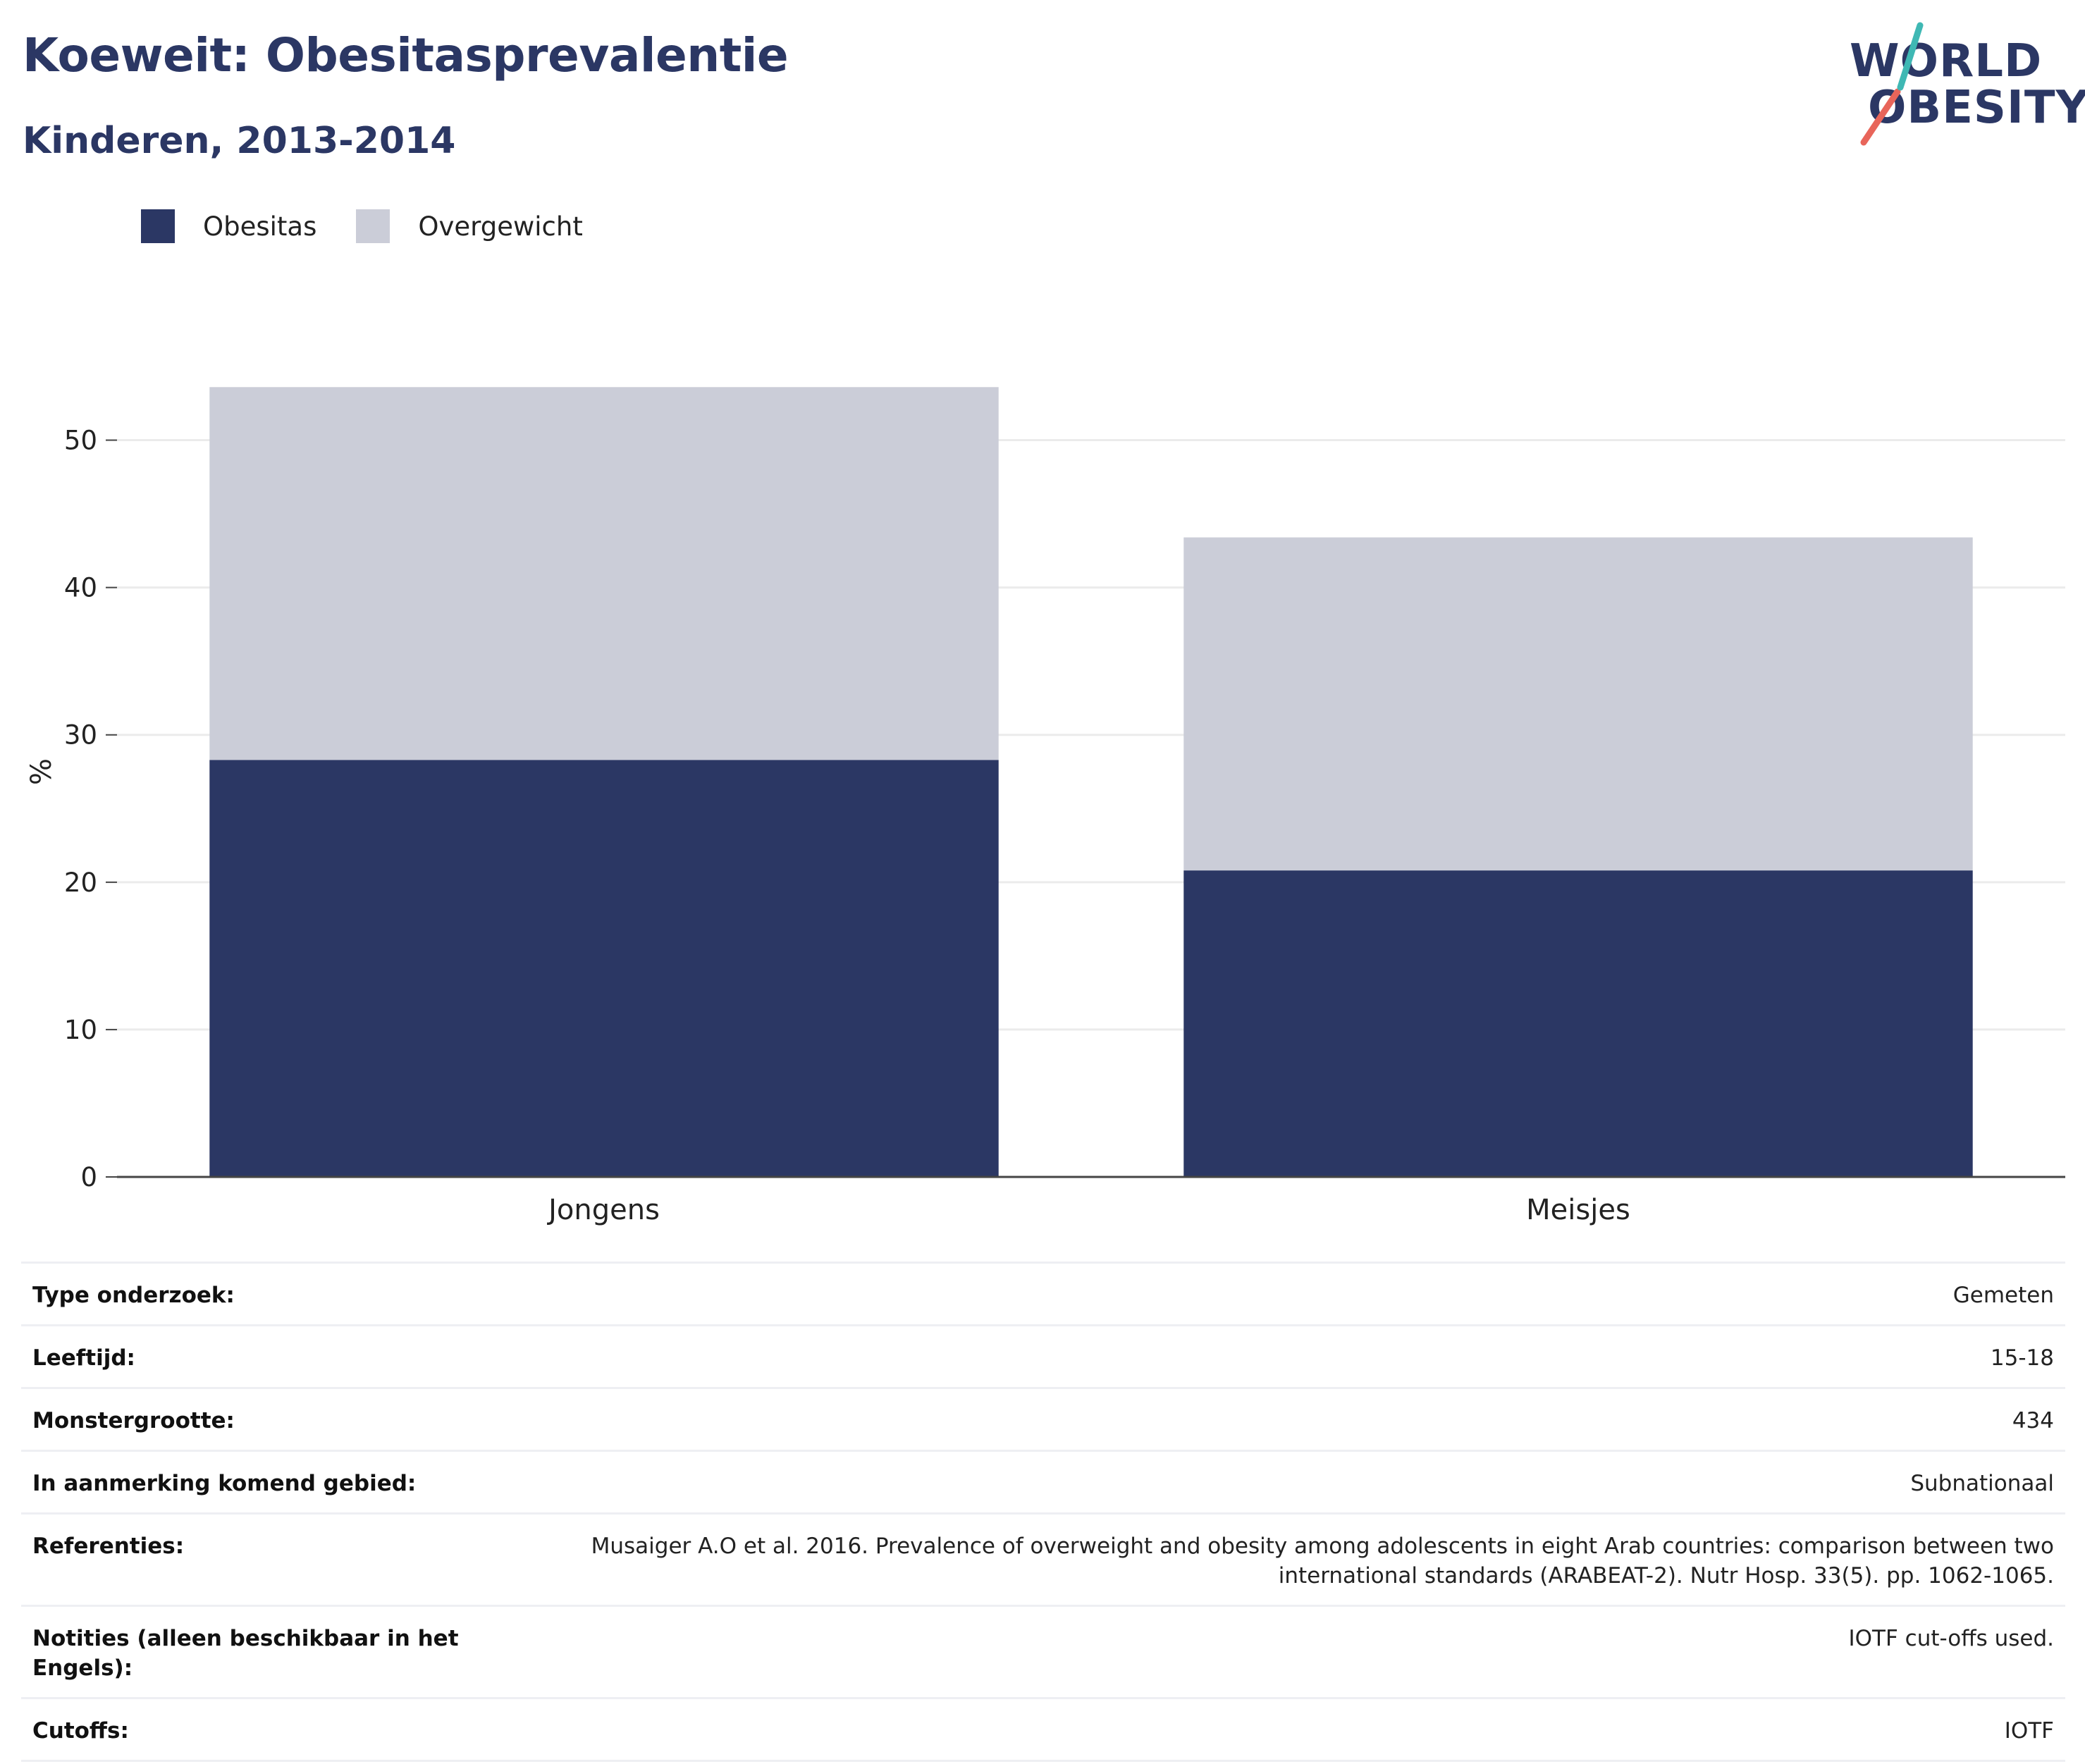  Describe the element at coordinates (260, 226) in the screenshot. I see `legend-label-obesitas: Obesitas` at that location.